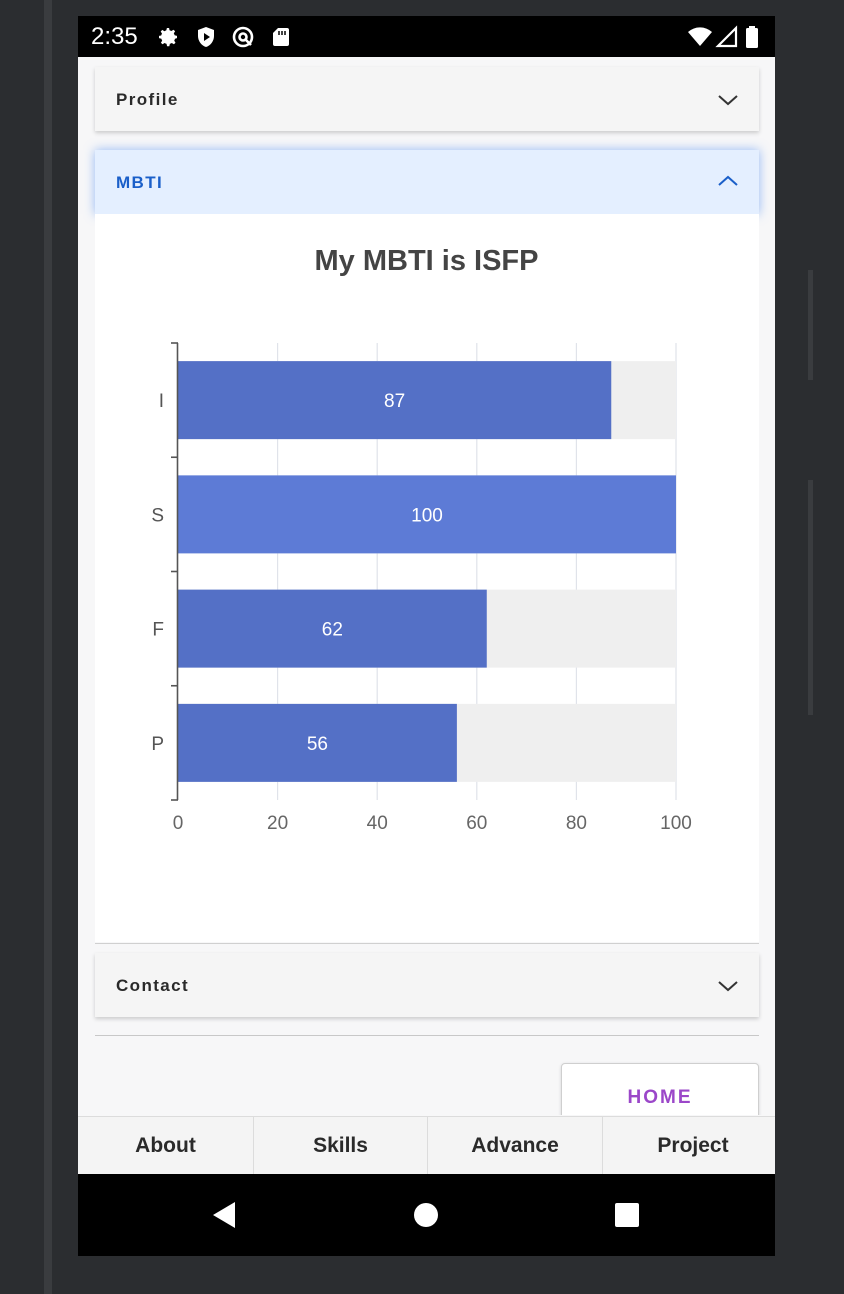 Image resolution: width=844 pixels, height=1294 pixels. Describe the element at coordinates (140, 182) in the screenshot. I see `accordion-mbti-label: MBTI` at that location.